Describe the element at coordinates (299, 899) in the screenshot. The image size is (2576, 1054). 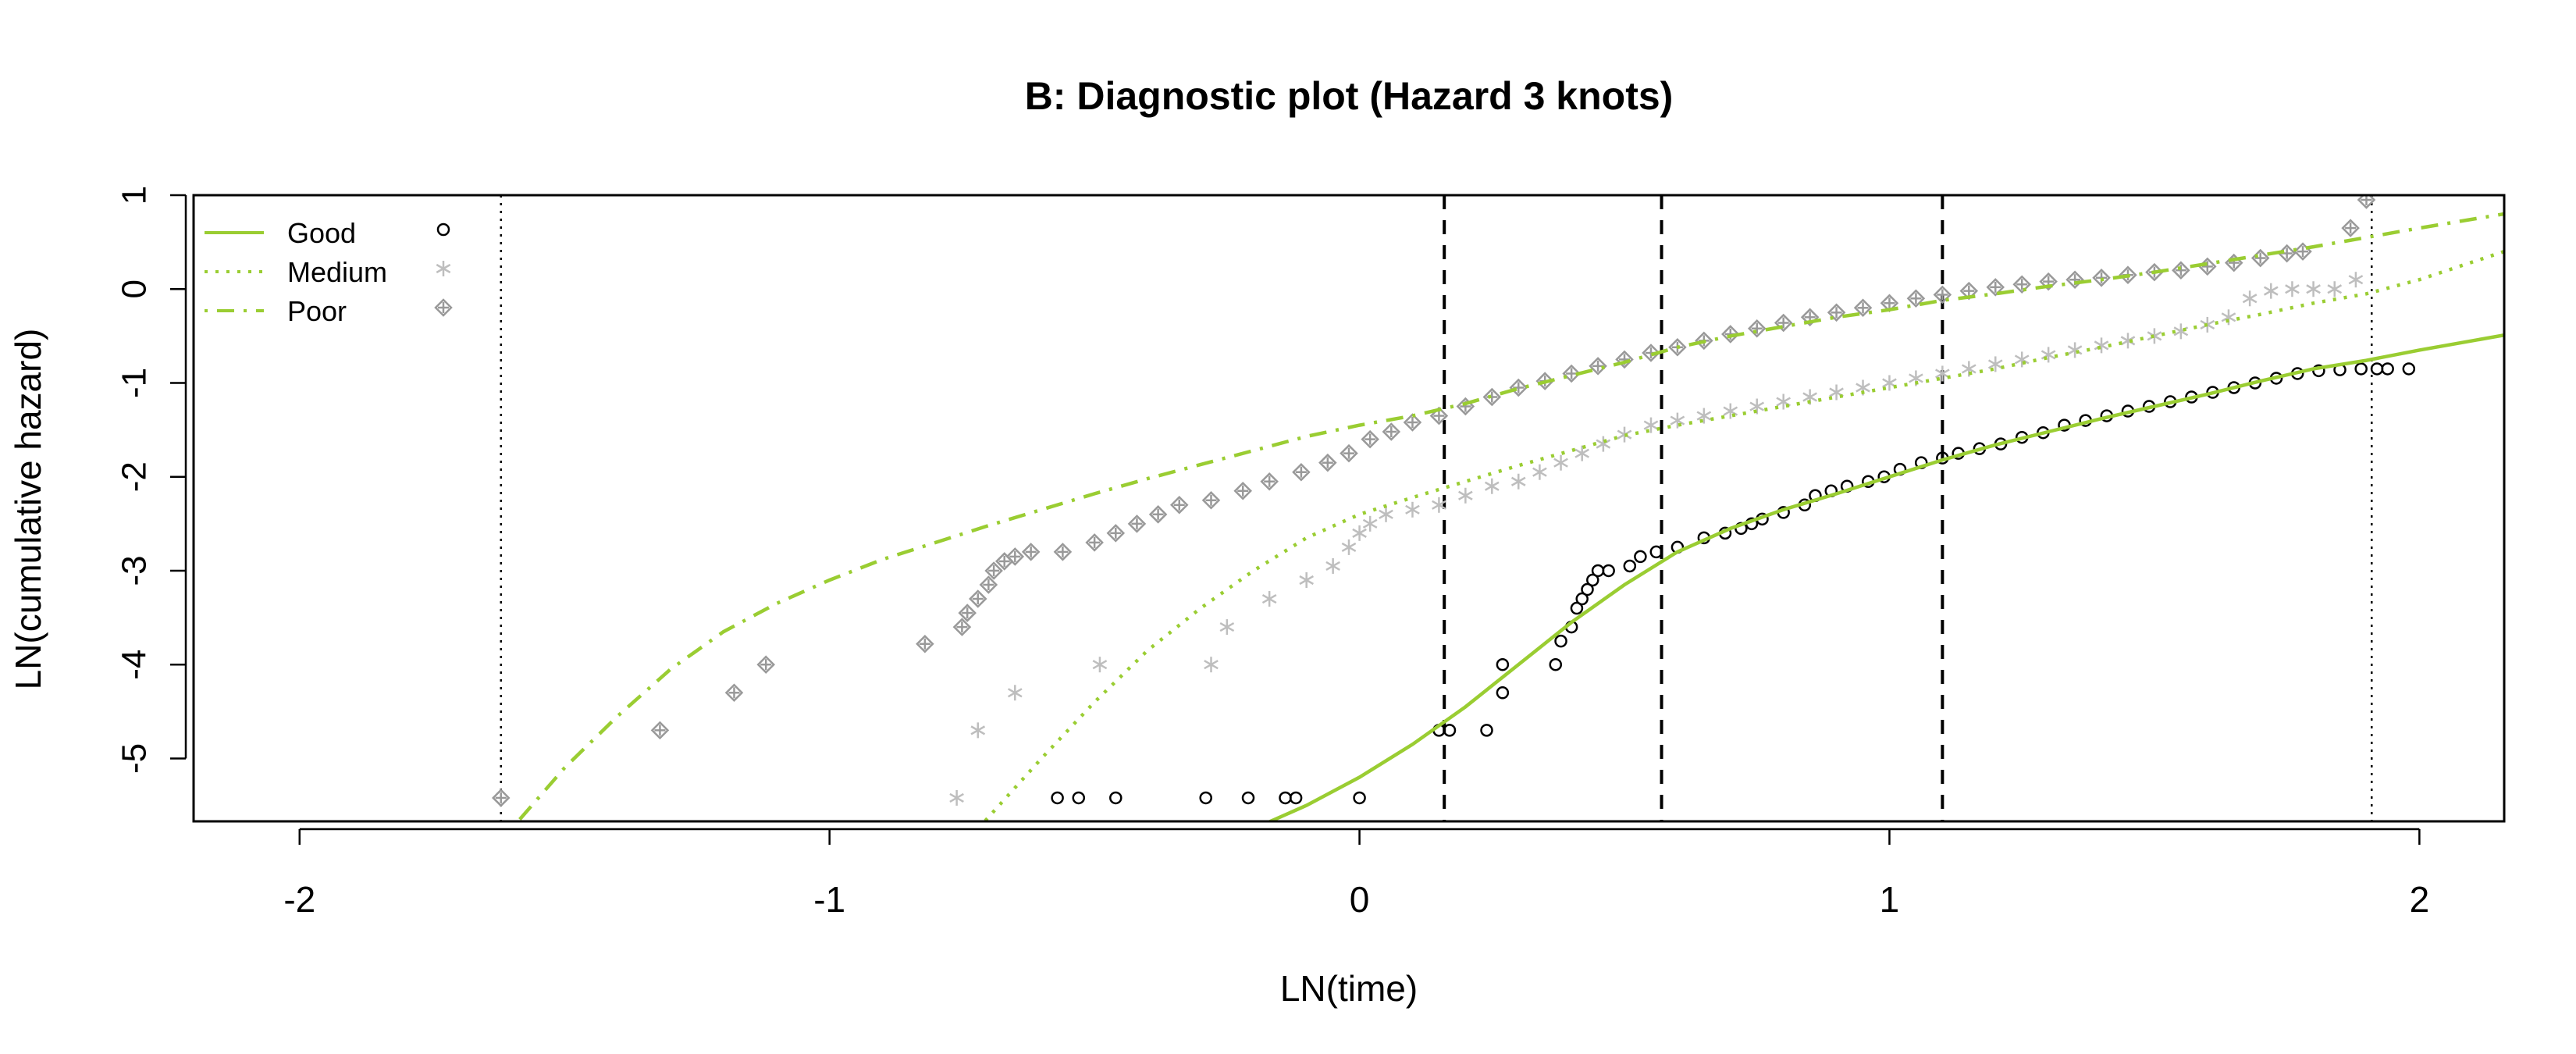
I see `x-tick-label: -2` at that location.